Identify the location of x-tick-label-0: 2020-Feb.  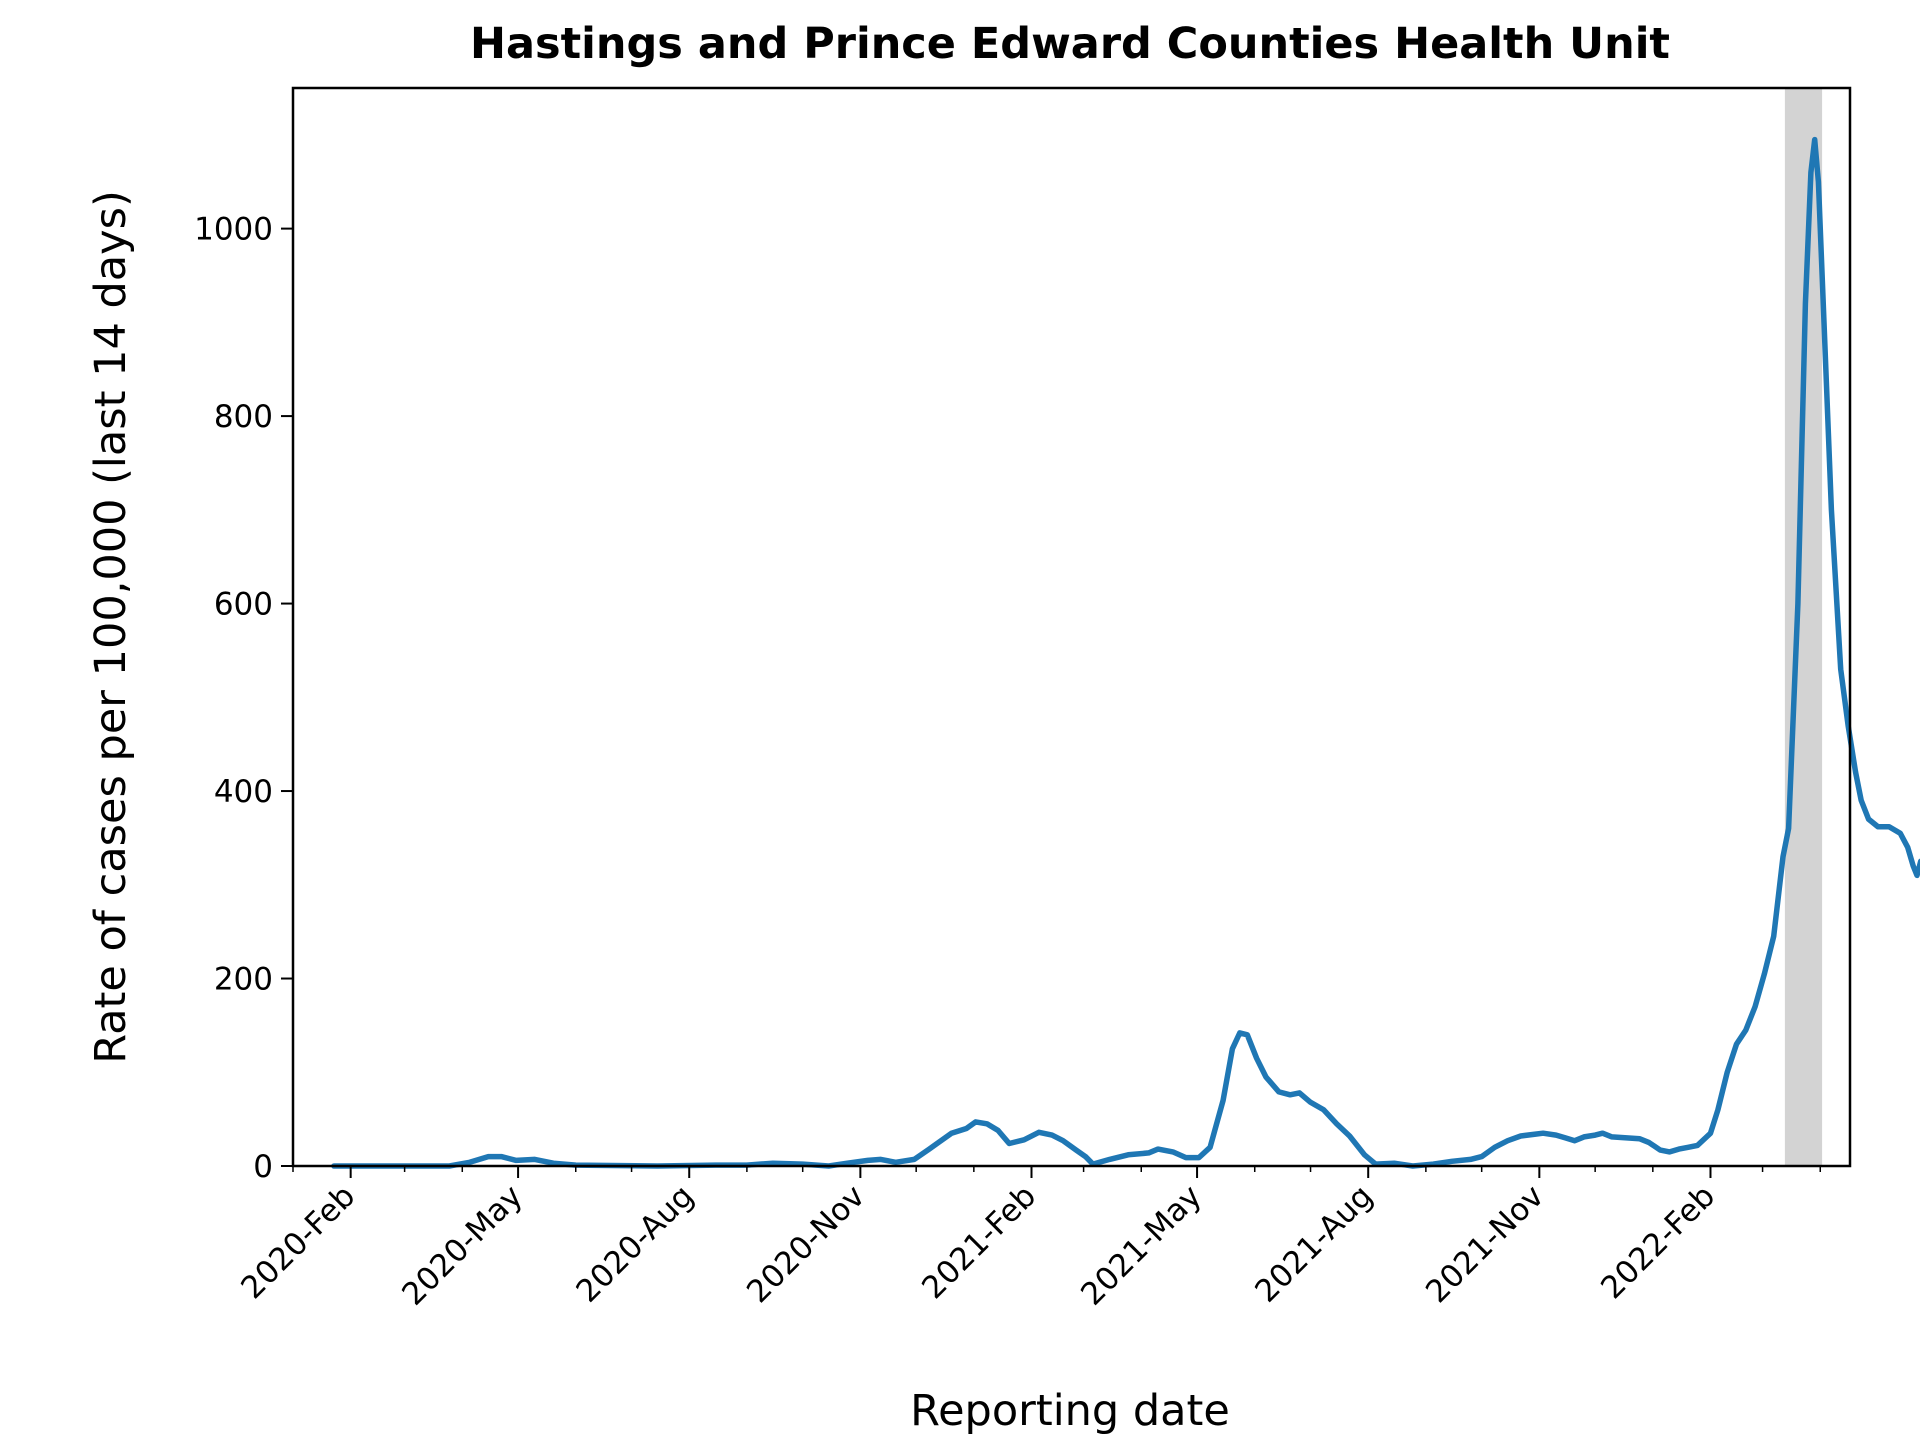
(298, 1242).